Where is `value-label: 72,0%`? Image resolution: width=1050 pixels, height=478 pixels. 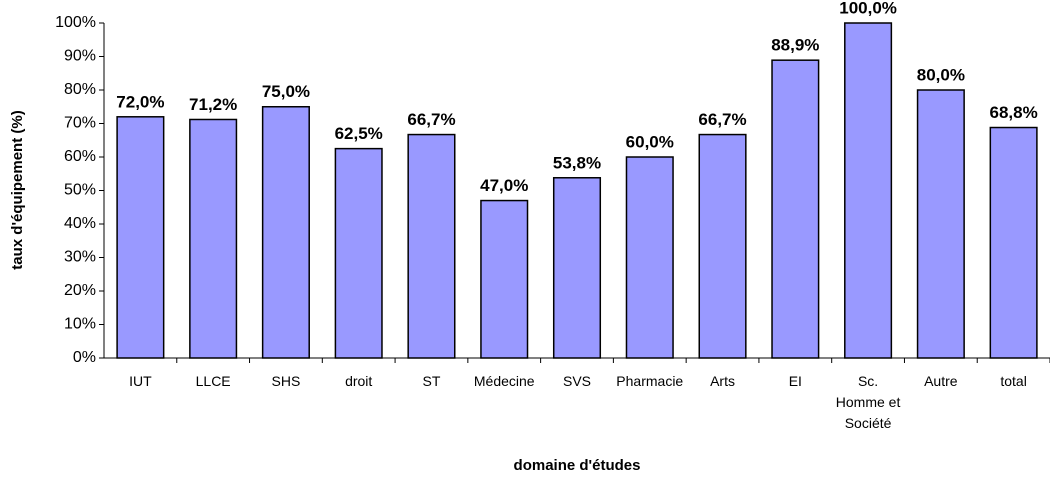
value-label: 72,0% is located at coordinates (140, 101).